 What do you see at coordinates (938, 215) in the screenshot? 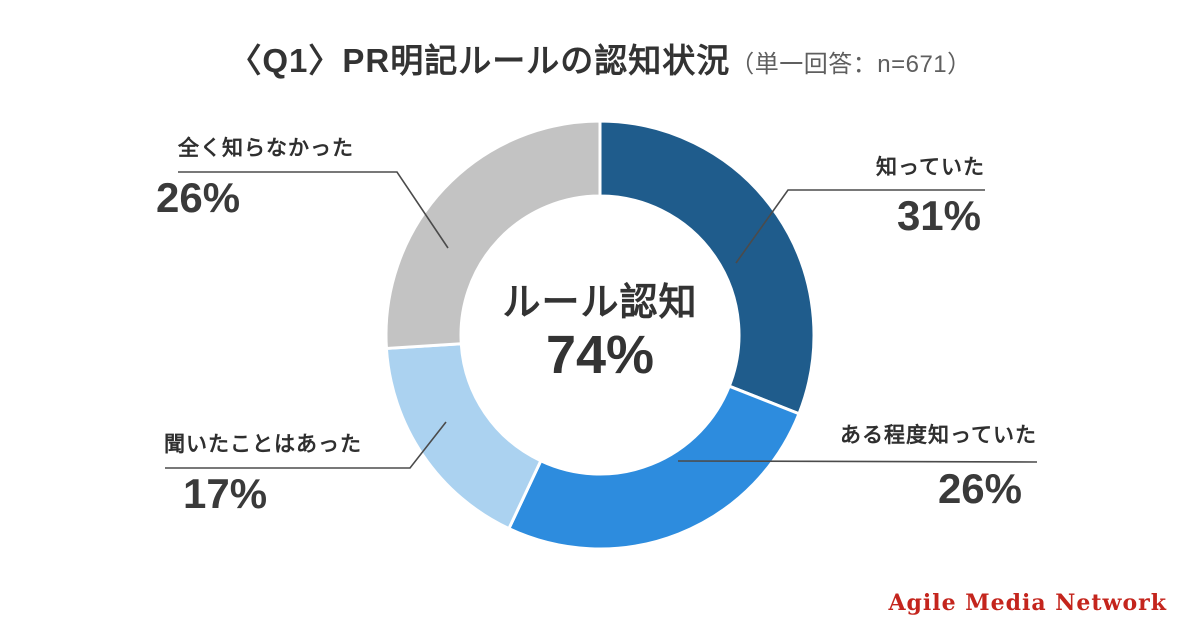
I see `callout-knew-value: 31%` at bounding box center [938, 215].